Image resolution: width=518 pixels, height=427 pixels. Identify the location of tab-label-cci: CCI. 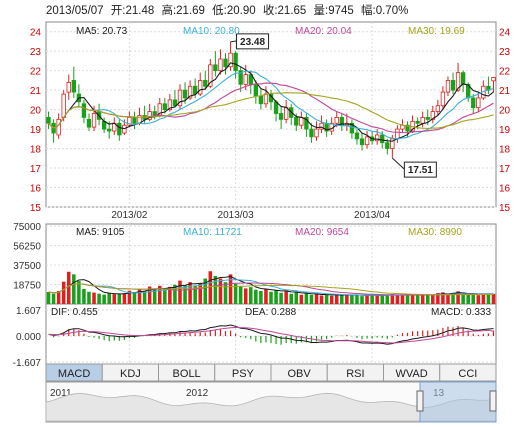
(467, 374).